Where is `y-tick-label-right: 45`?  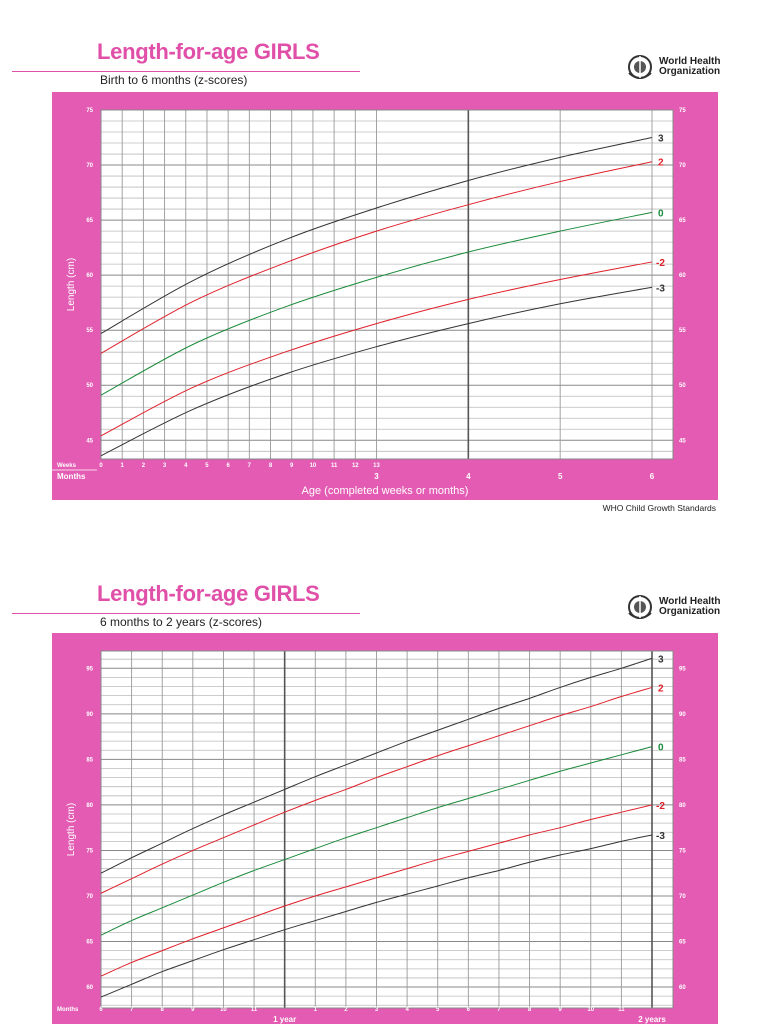
y-tick-label-right: 45 is located at coordinates (682, 441).